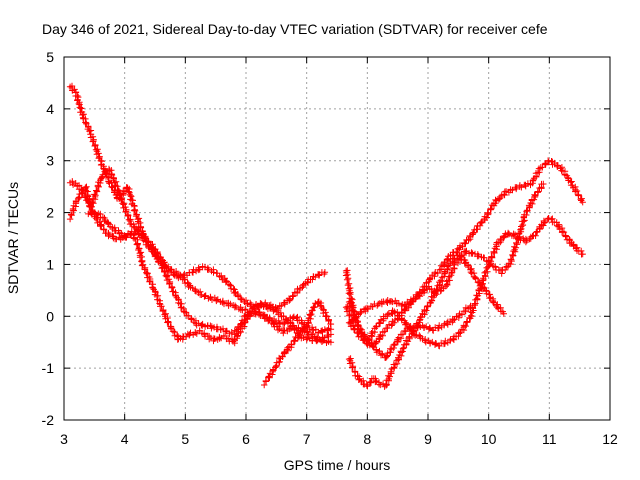 This screenshot has width=640, height=480. I want to click on x-tick-label: 12, so click(610, 439).